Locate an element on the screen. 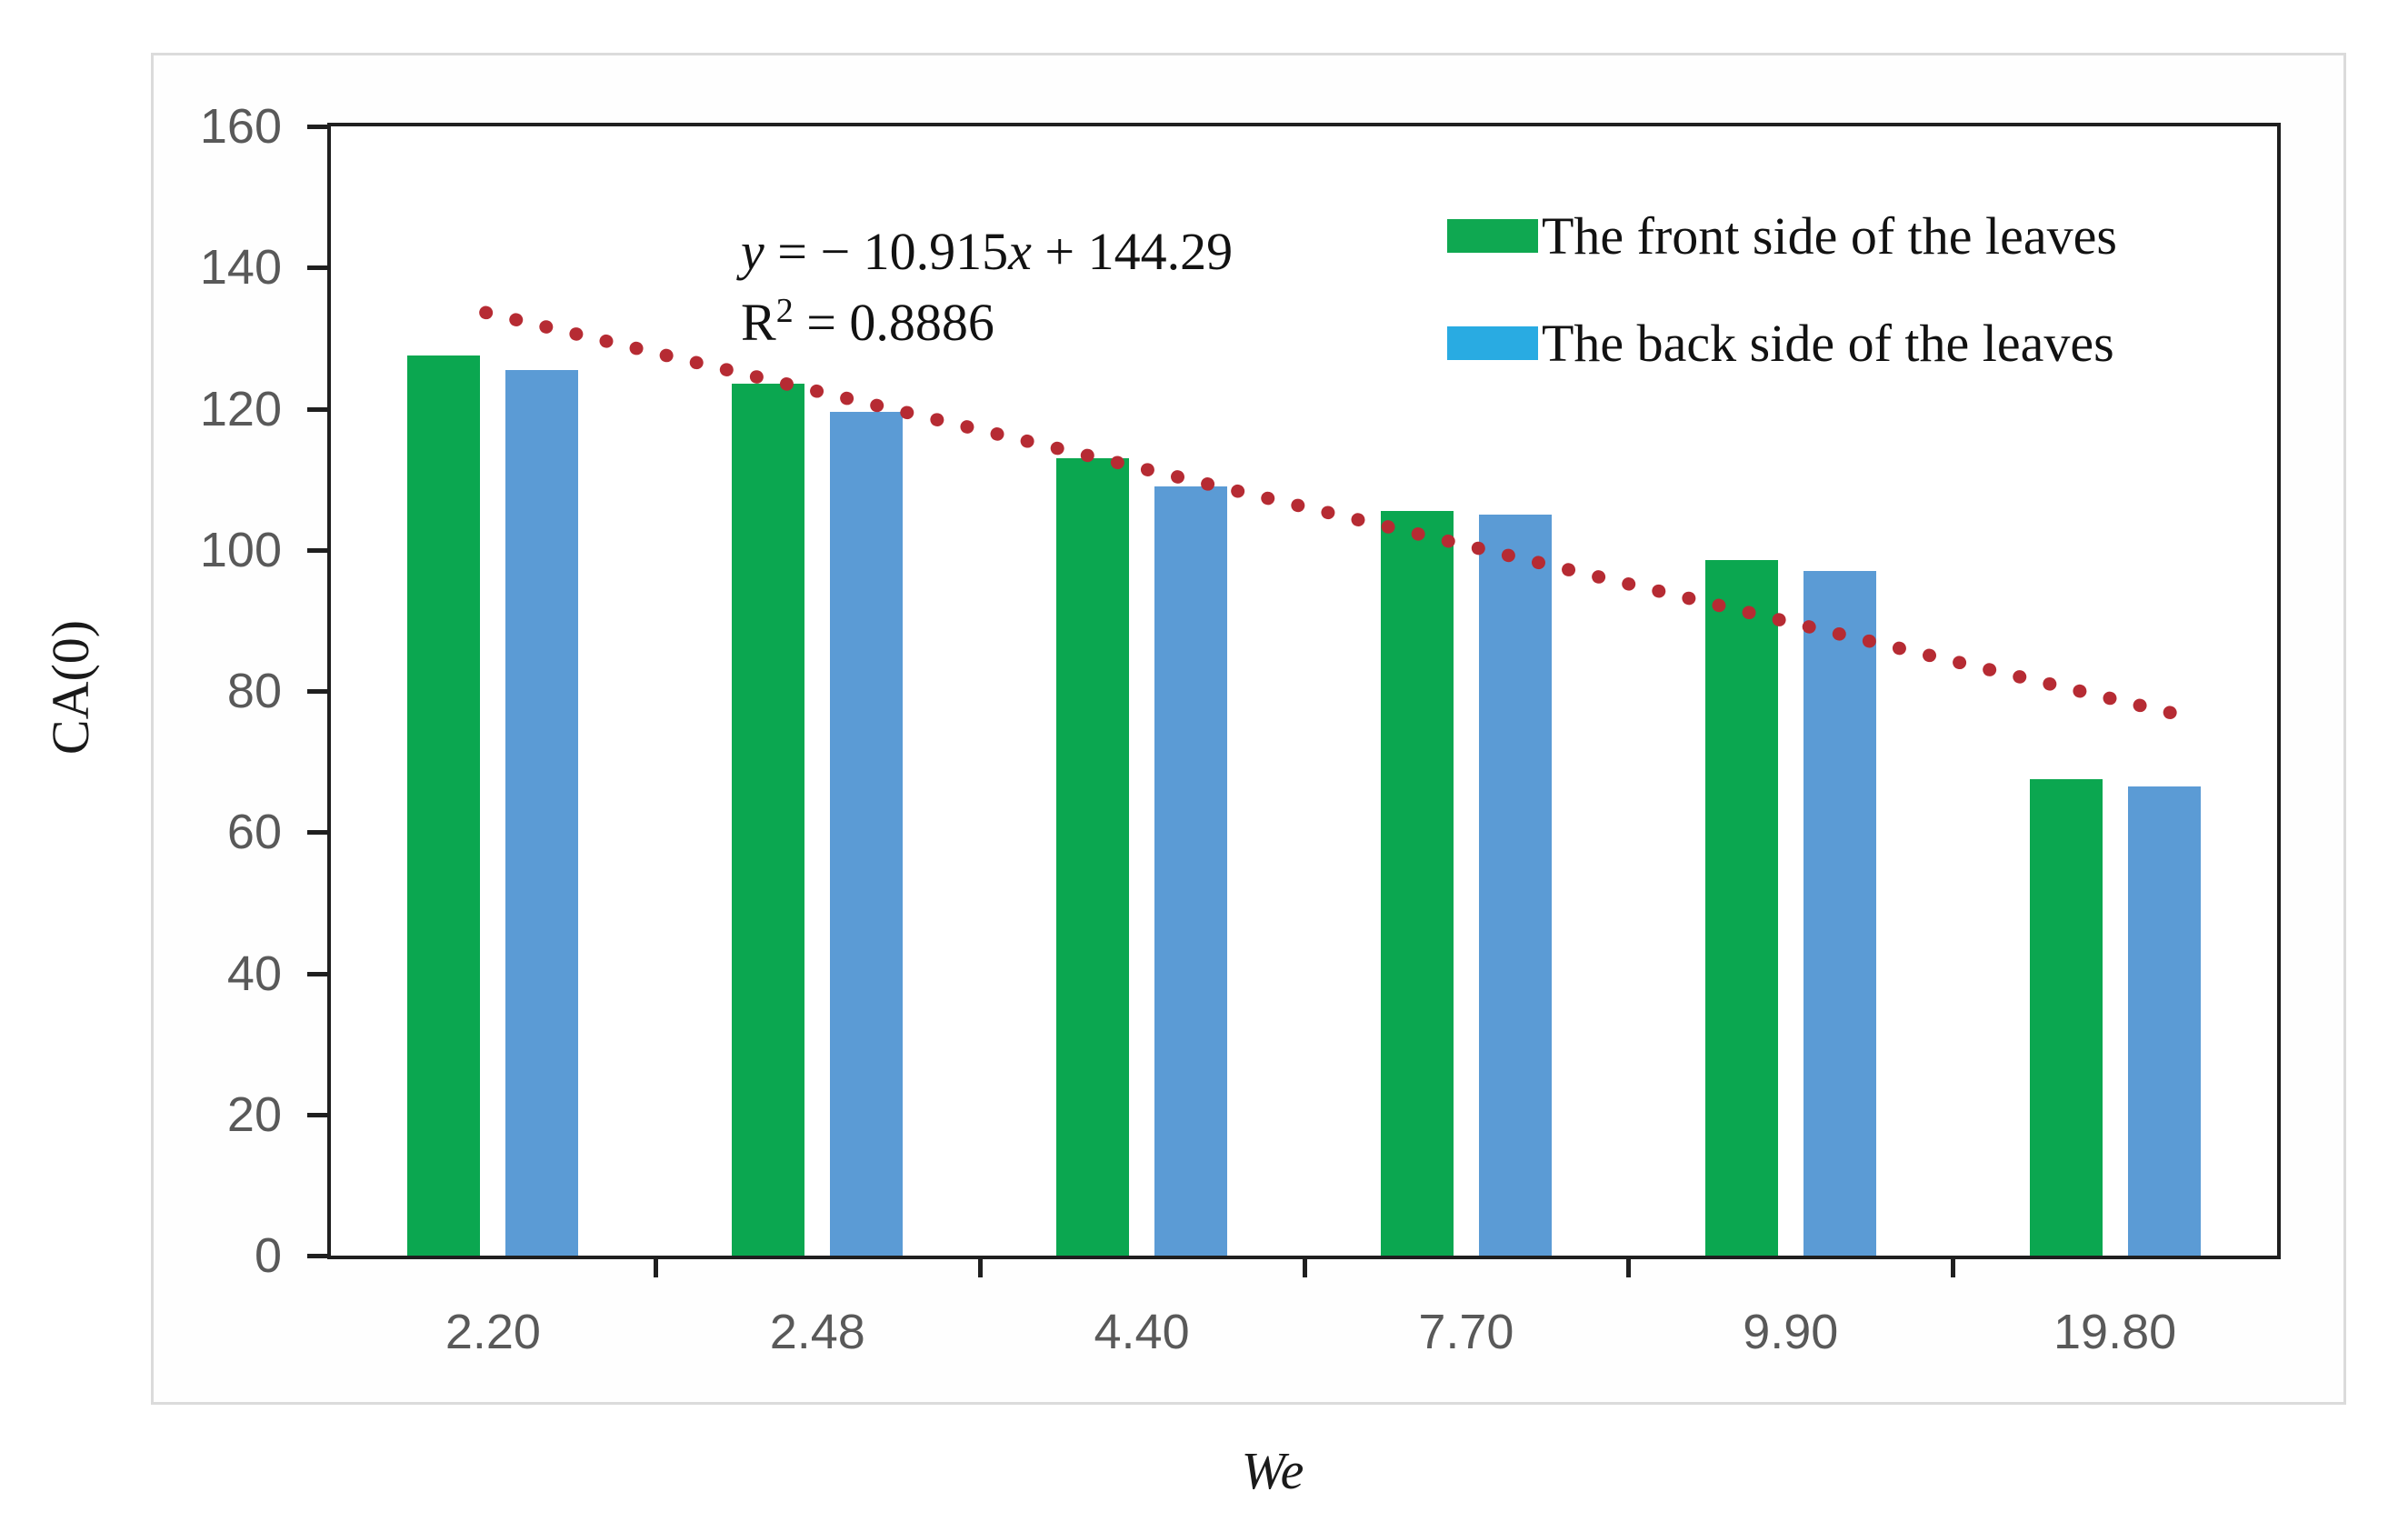  bar-back-2.20 is located at coordinates (542, 812).